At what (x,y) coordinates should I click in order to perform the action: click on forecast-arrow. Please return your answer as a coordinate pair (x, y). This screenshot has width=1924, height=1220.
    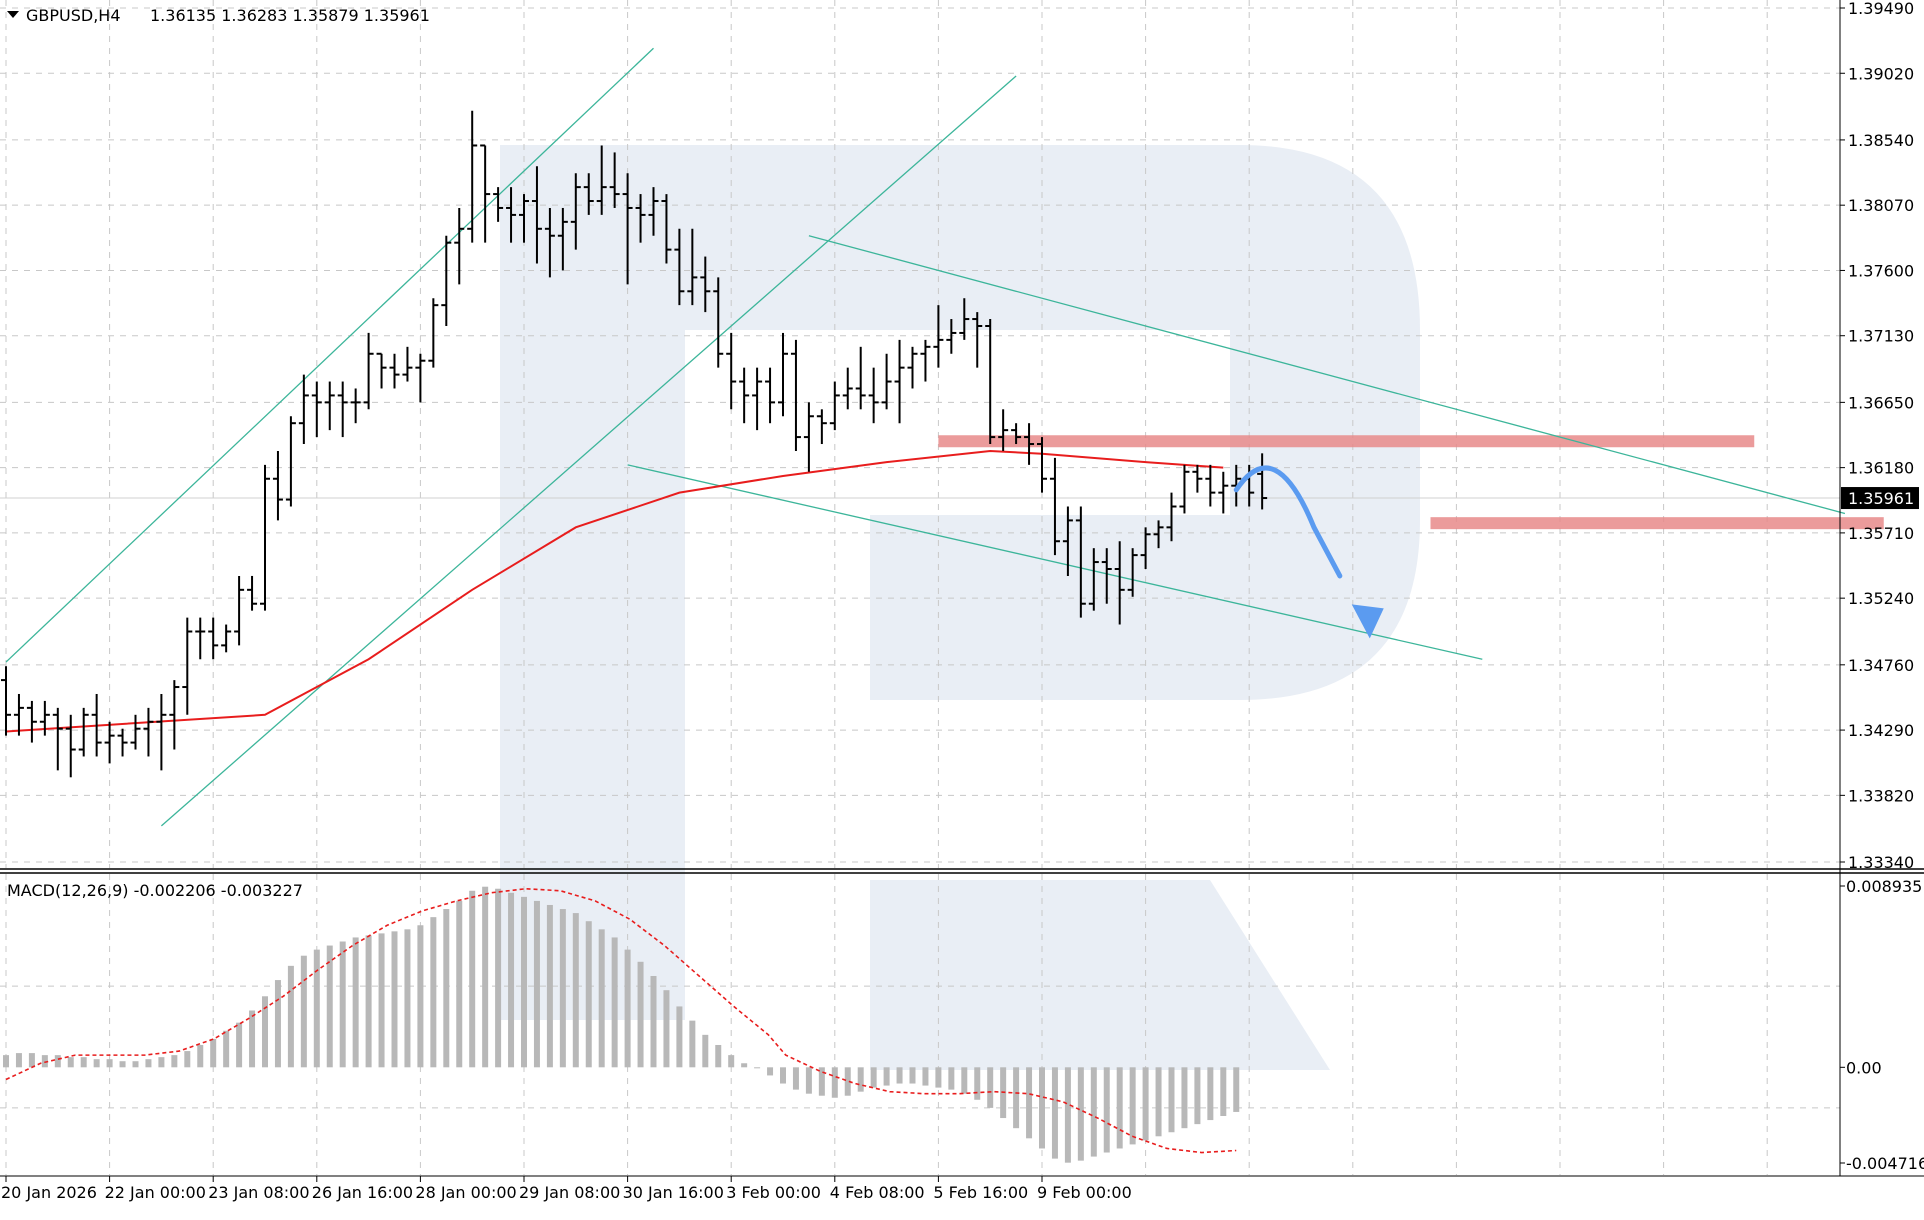
    Looking at the image, I should click on (1308, 552).